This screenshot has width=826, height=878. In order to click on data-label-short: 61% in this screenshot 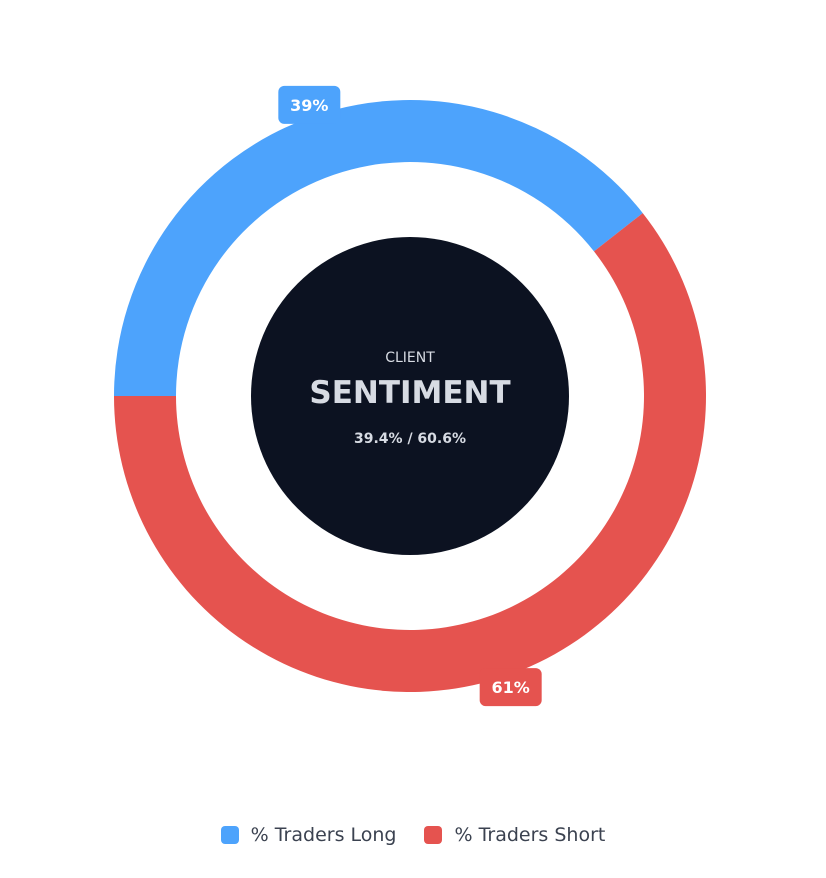, I will do `click(510, 687)`.